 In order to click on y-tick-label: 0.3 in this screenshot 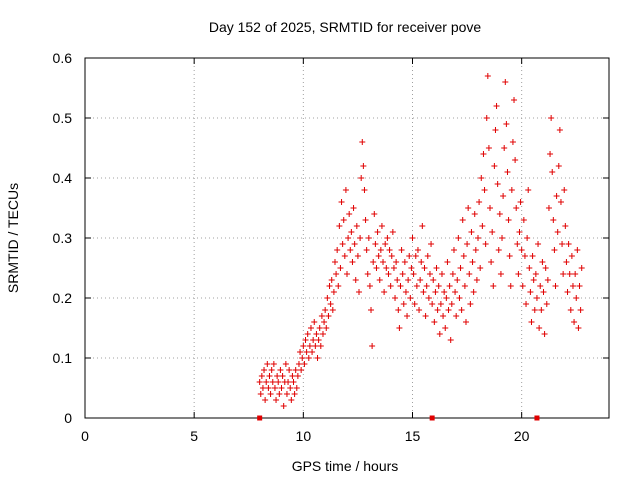, I will do `click(63, 238)`.